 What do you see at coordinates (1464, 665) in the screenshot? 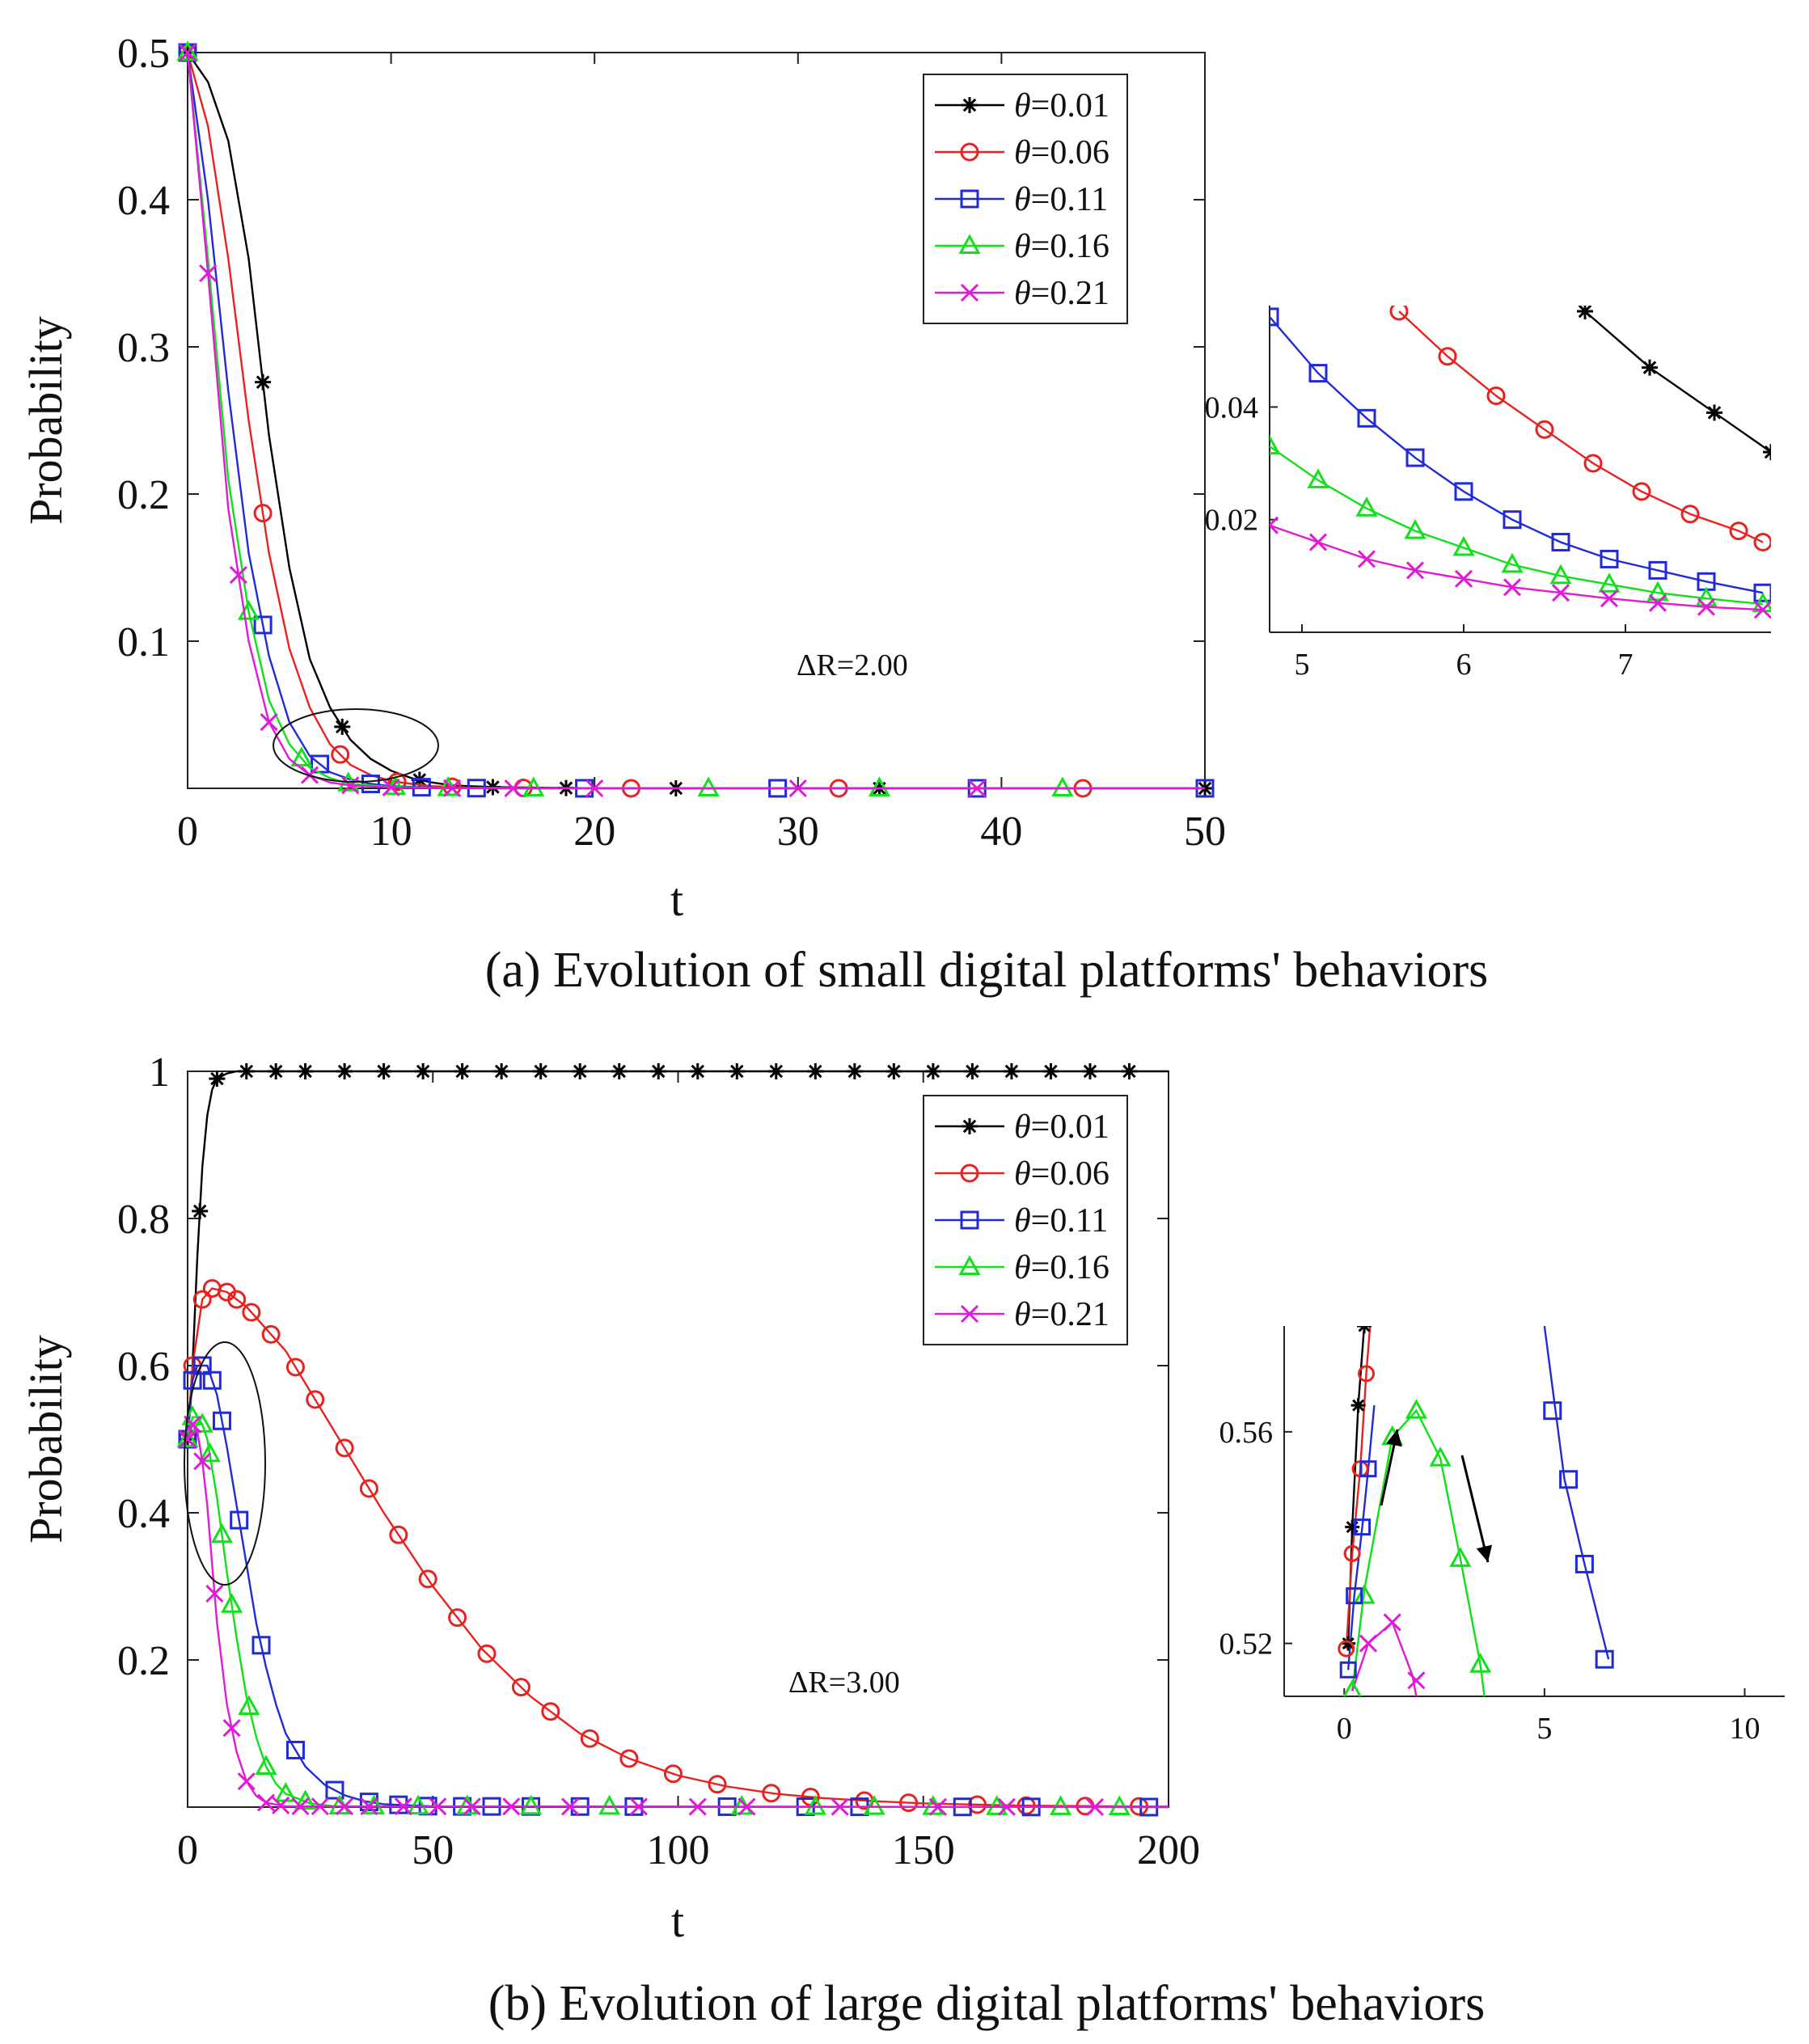
I see `inset-x-tick-label: 6` at bounding box center [1464, 665].